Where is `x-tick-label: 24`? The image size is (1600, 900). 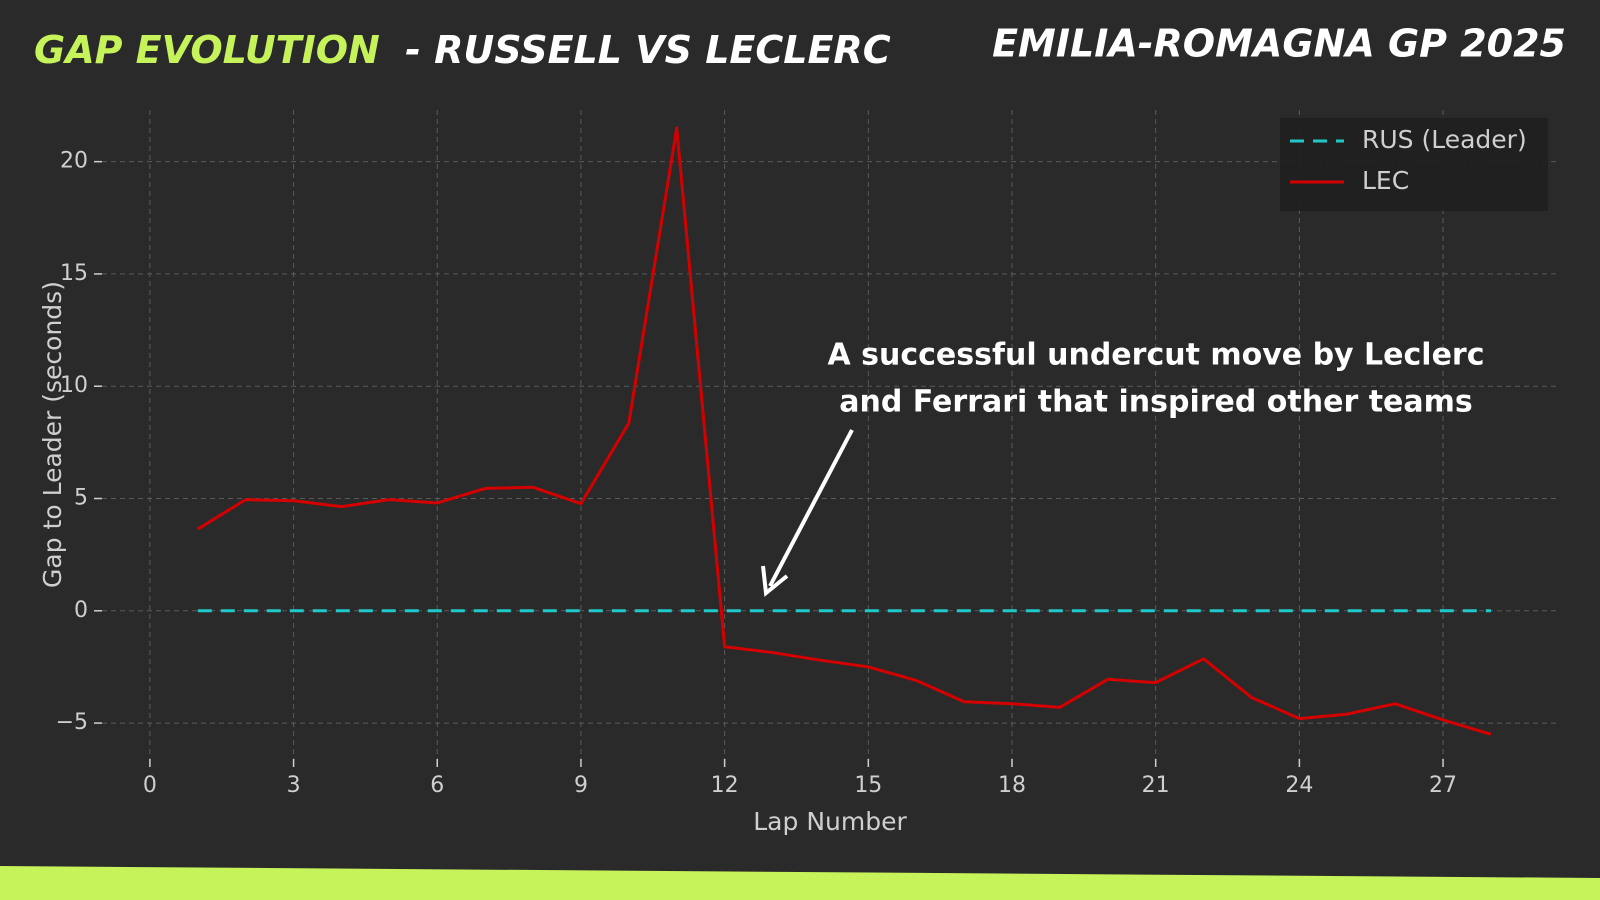 x-tick-label: 24 is located at coordinates (1299, 785).